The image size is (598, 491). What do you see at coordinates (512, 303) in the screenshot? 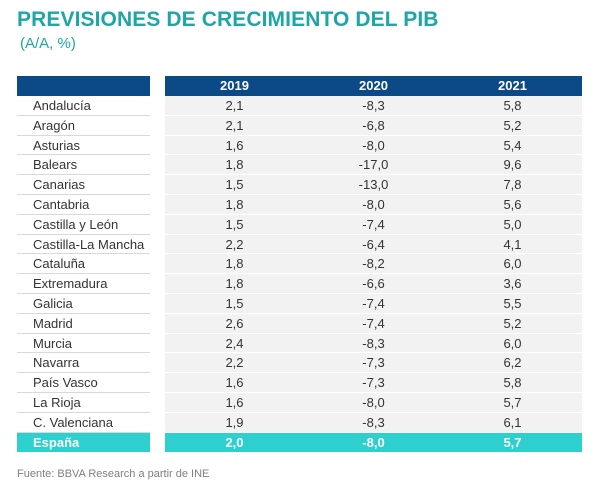
I see `value-2021: 5,5` at bounding box center [512, 303].